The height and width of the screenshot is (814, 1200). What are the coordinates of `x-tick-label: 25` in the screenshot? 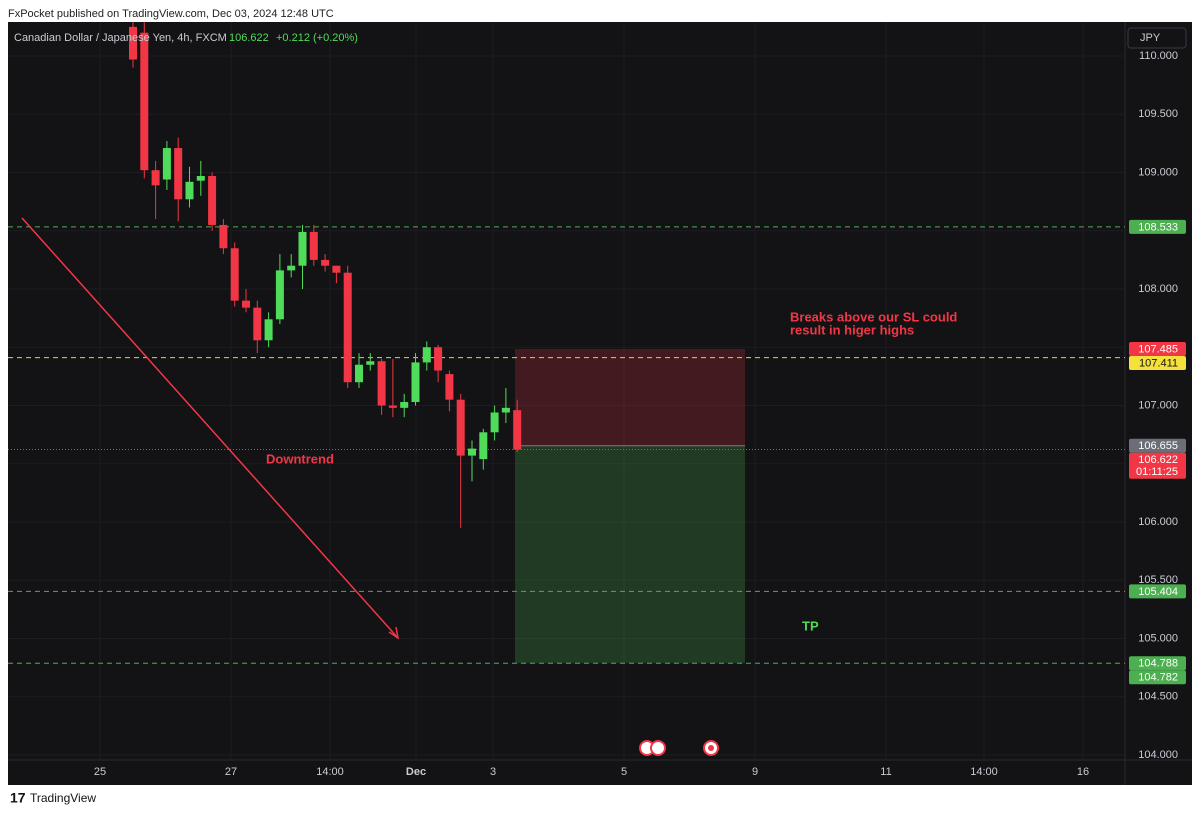 It's located at (100, 772).